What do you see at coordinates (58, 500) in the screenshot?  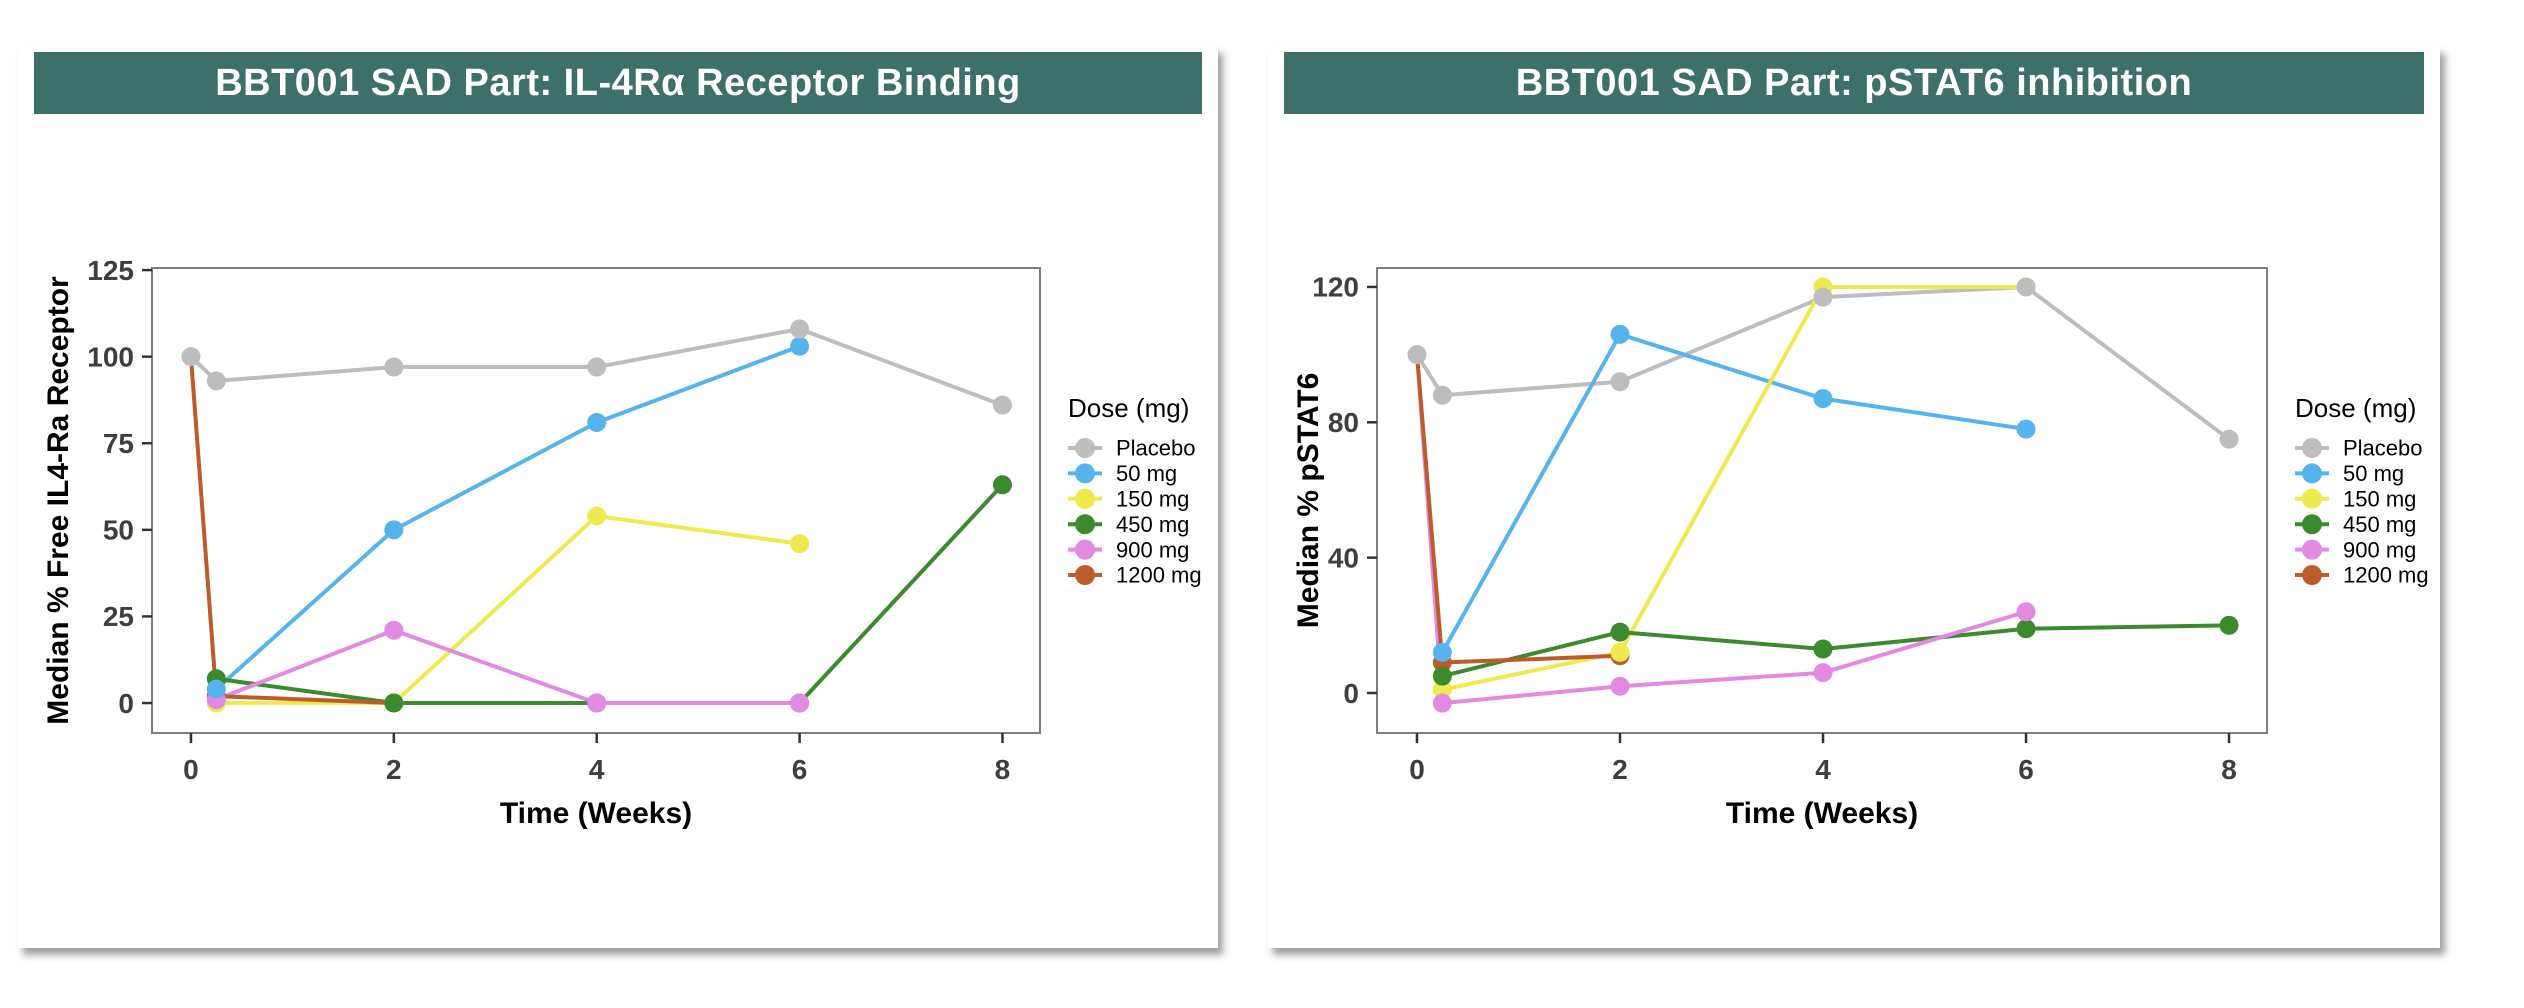 I see `svg-text: Median % Free IL4-Ra Receptor` at bounding box center [58, 500].